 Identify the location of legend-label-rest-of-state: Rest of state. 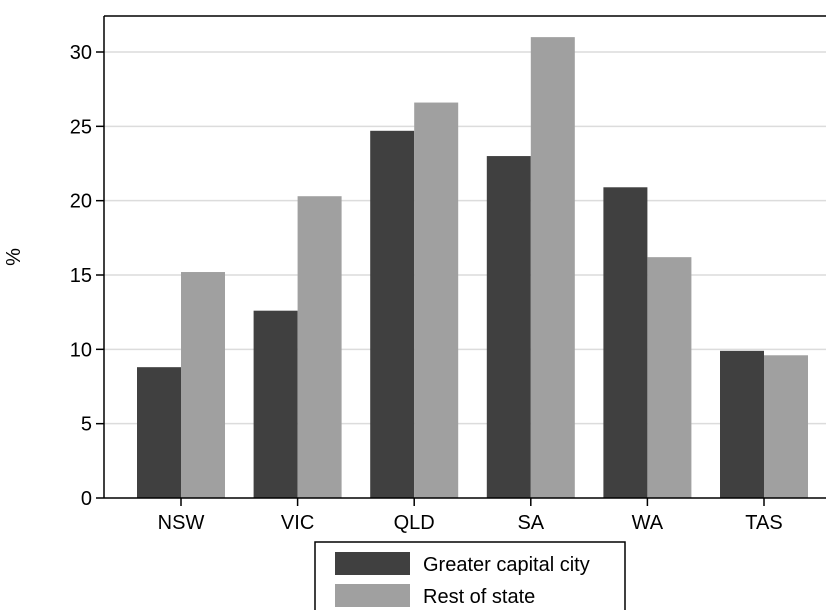
(479, 597).